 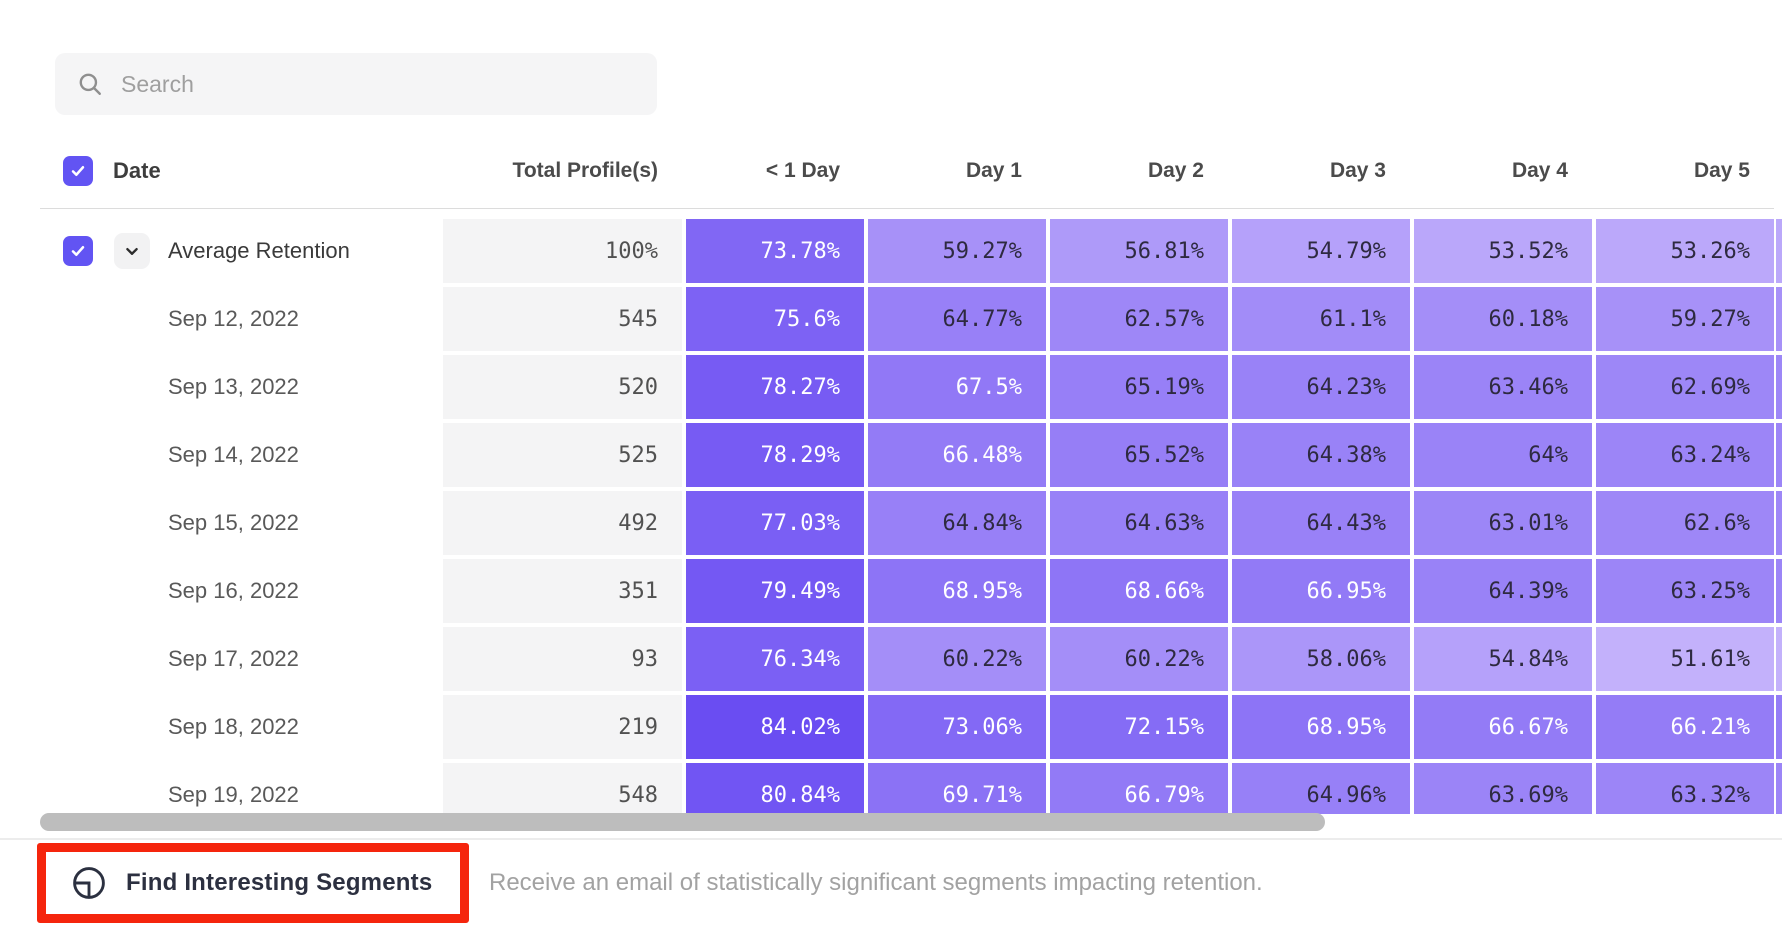 What do you see at coordinates (775, 319) in the screenshot?
I see `retention-cell: 75.6%` at bounding box center [775, 319].